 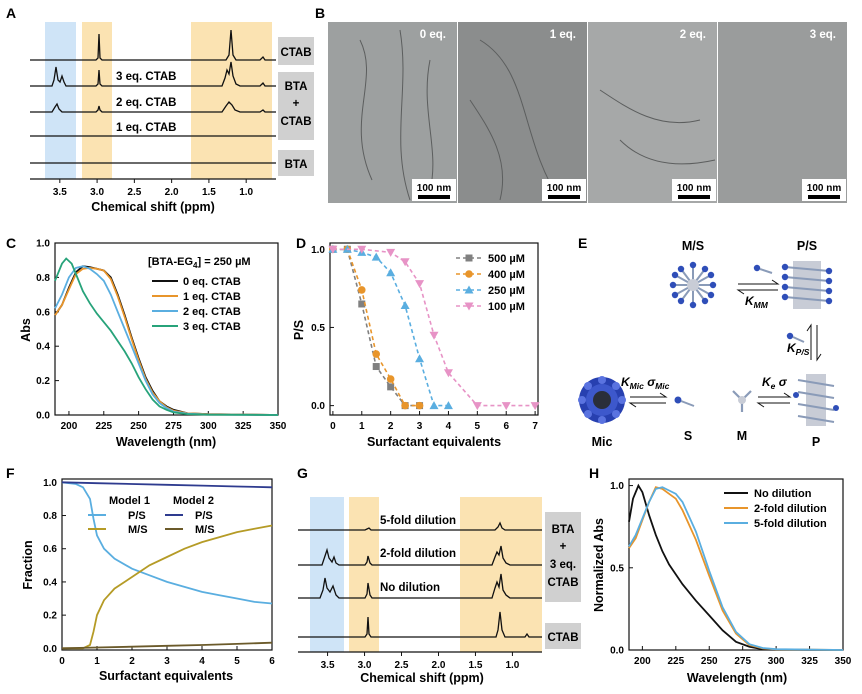 What do you see at coordinates (376, 327) in the screenshot?
I see `series-line-400 µM` at bounding box center [376, 327].